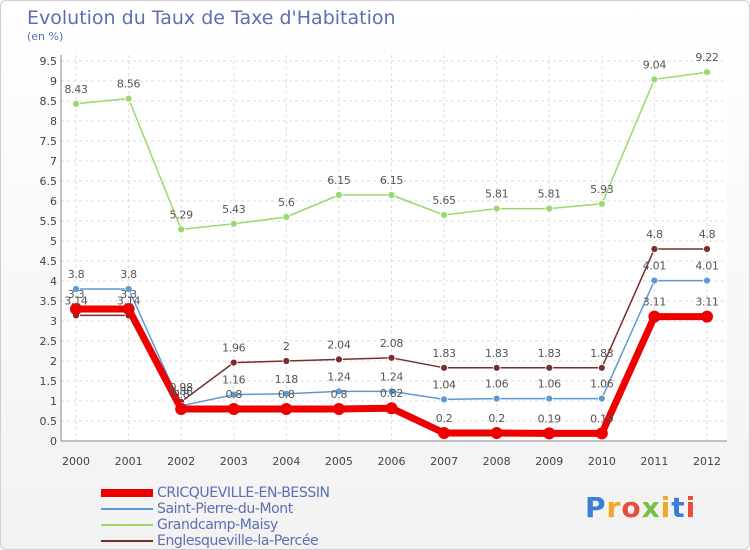 The height and width of the screenshot is (550, 750). I want to click on data-label-0: 3.11, so click(654, 302).